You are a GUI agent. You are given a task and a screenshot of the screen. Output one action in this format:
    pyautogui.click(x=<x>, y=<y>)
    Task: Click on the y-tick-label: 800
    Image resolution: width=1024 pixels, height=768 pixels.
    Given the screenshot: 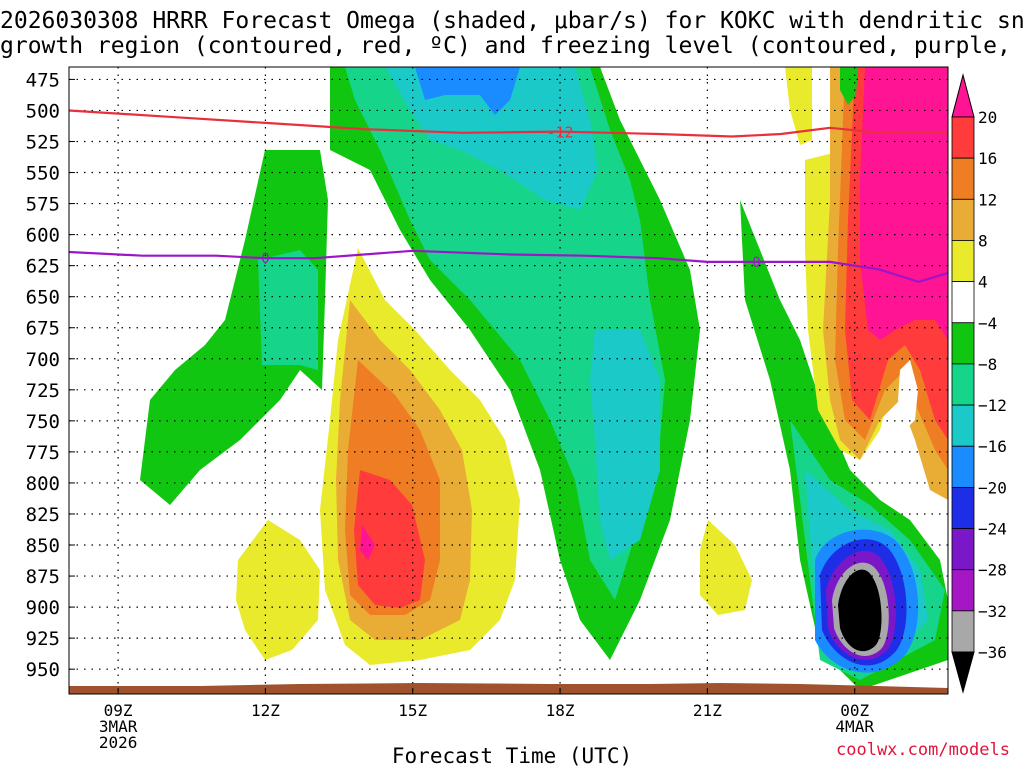 What is the action you would take?
    pyautogui.click(x=43, y=484)
    